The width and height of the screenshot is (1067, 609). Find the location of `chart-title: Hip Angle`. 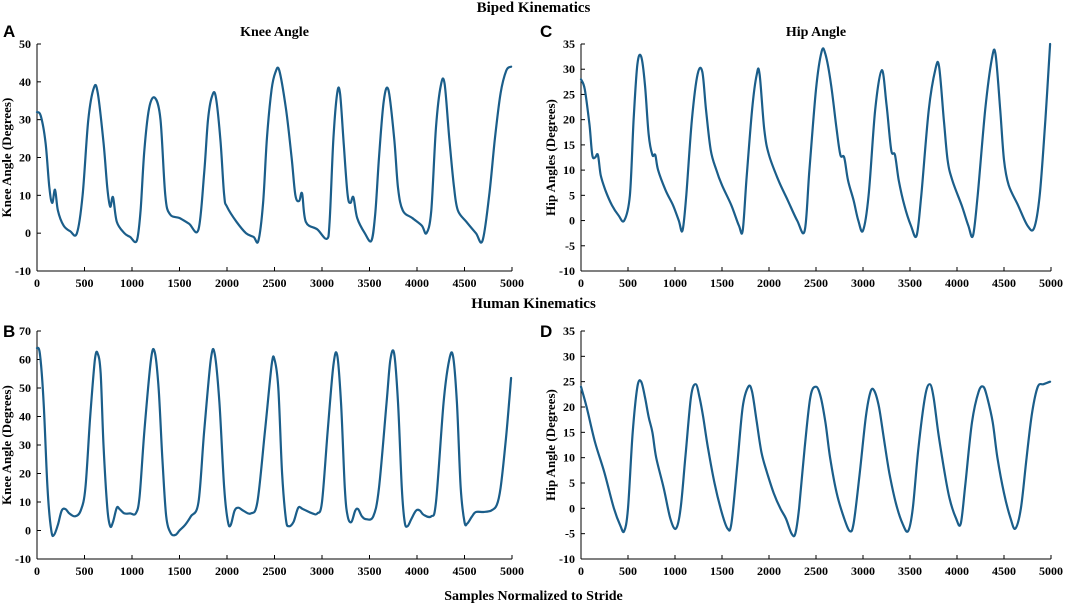

chart-title: Hip Angle is located at coordinates (816, 32).